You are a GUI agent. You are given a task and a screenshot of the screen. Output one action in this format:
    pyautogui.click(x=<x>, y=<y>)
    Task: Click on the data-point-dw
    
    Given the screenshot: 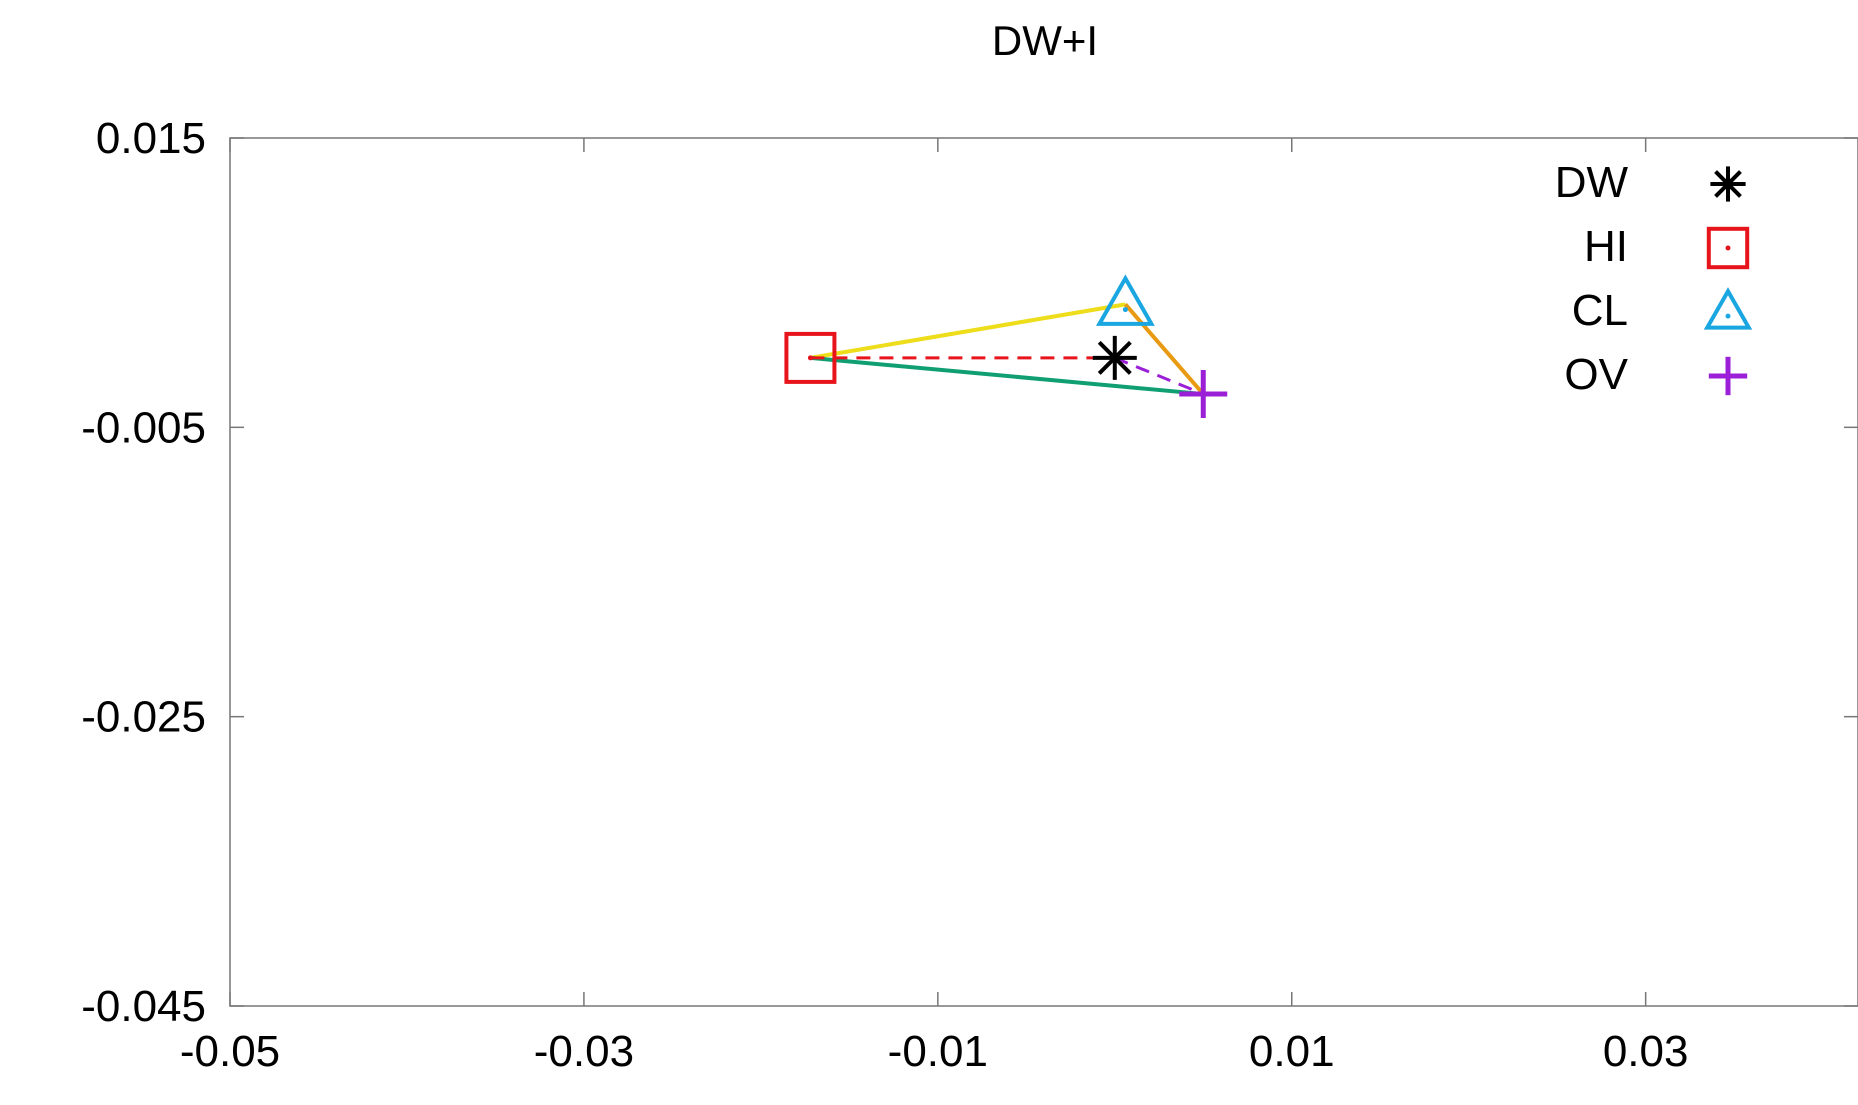 What is the action you would take?
    pyautogui.click(x=1114, y=357)
    